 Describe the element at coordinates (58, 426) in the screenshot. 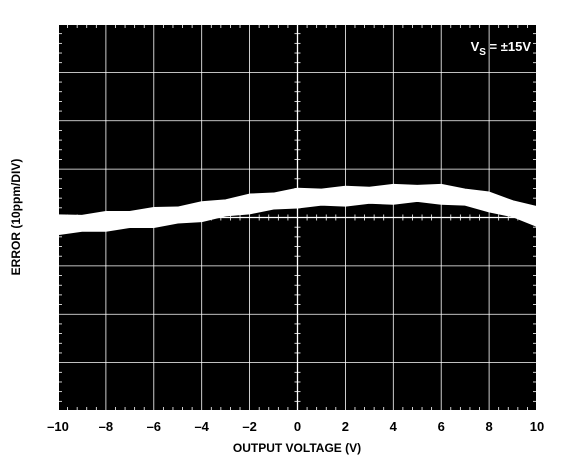

I see `x-tick-label: –10` at that location.